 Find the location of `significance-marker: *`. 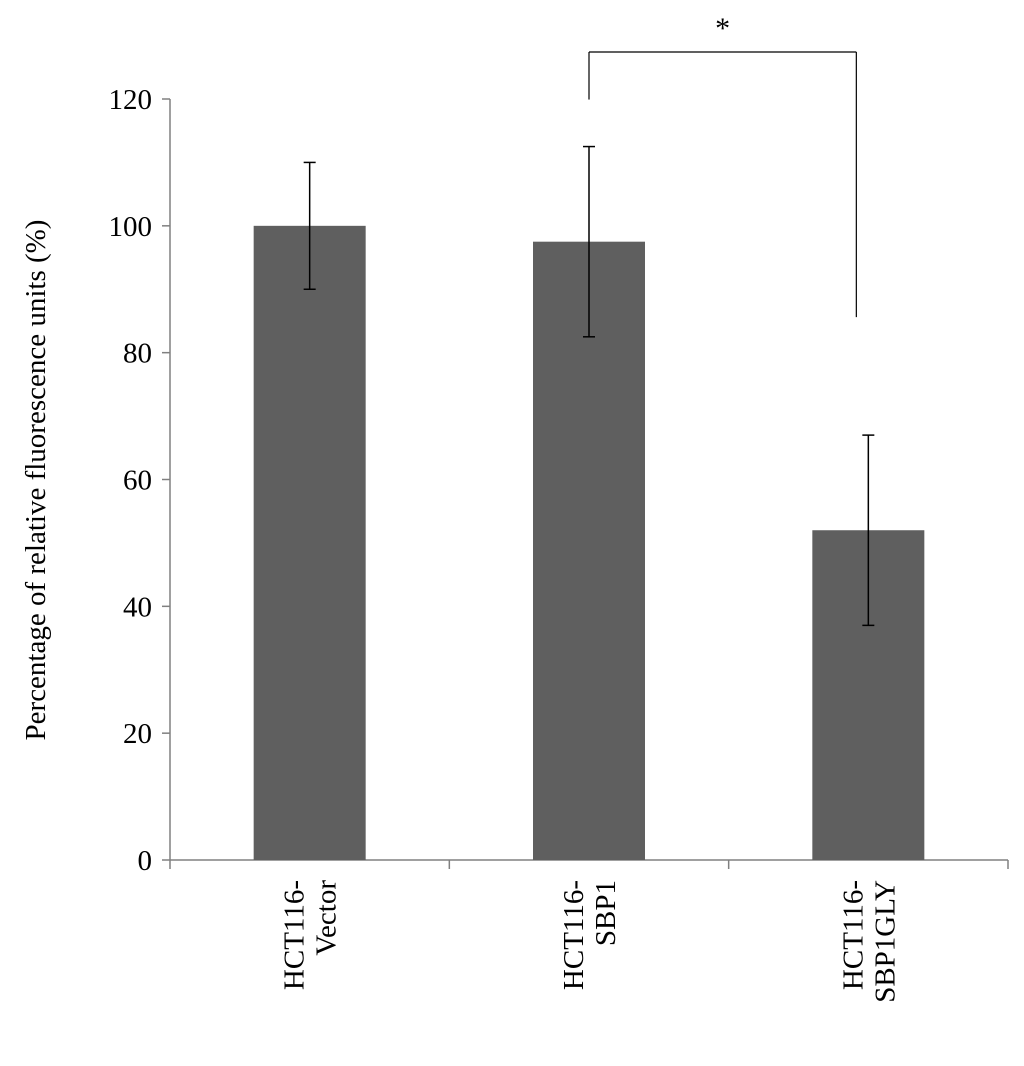

significance-marker: * is located at coordinates (722, 28).